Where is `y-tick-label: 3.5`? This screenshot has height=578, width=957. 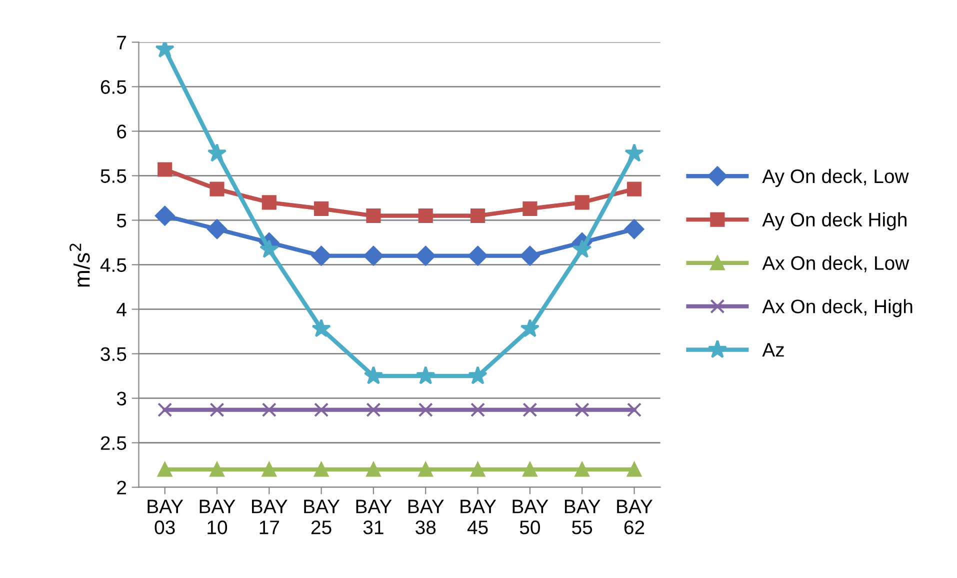 y-tick-label: 3.5 is located at coordinates (113, 354).